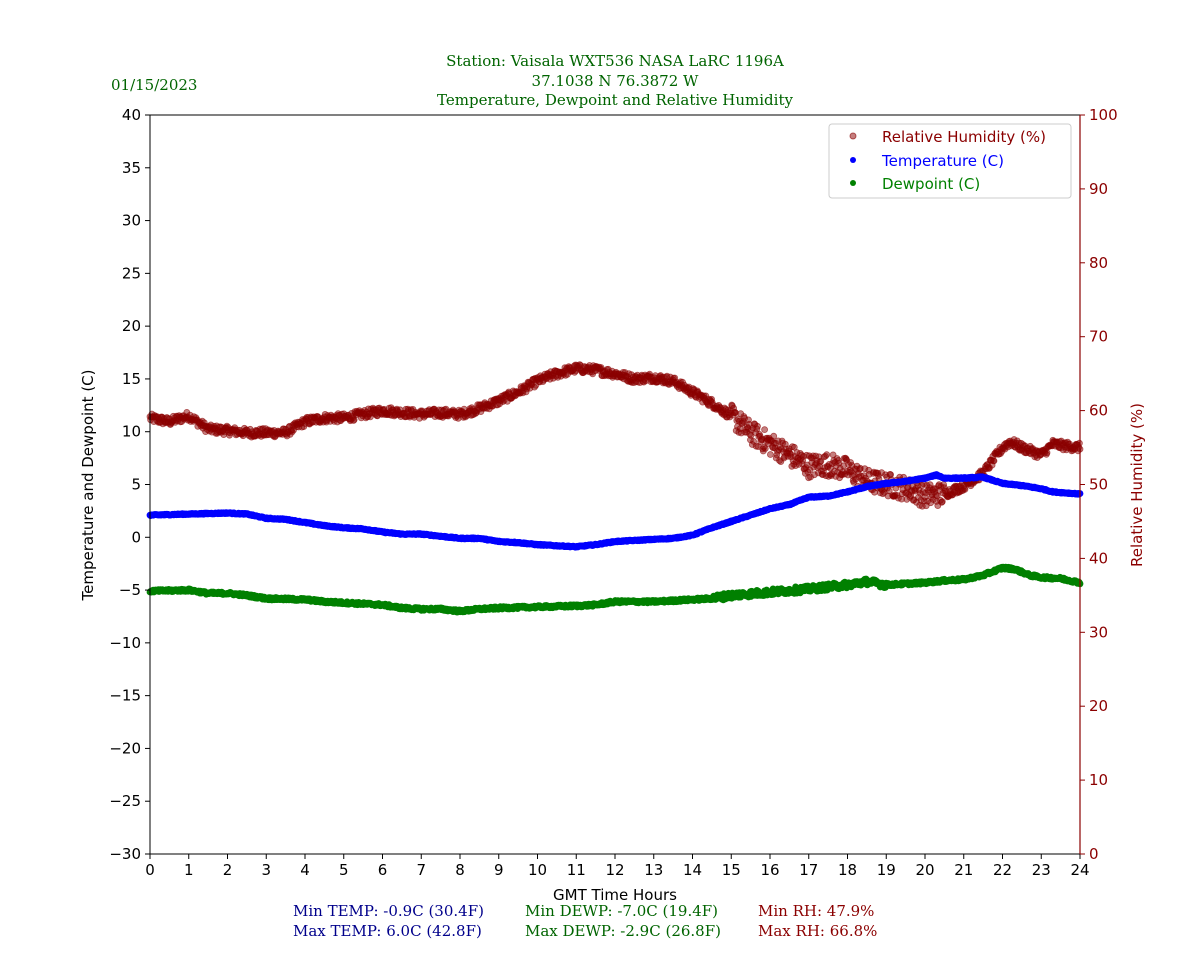 The image size is (1200, 960). What do you see at coordinates (387, 931) in the screenshot?
I see `stat-max-temp: Max TEMP: 6.0C (42.8F)` at bounding box center [387, 931].